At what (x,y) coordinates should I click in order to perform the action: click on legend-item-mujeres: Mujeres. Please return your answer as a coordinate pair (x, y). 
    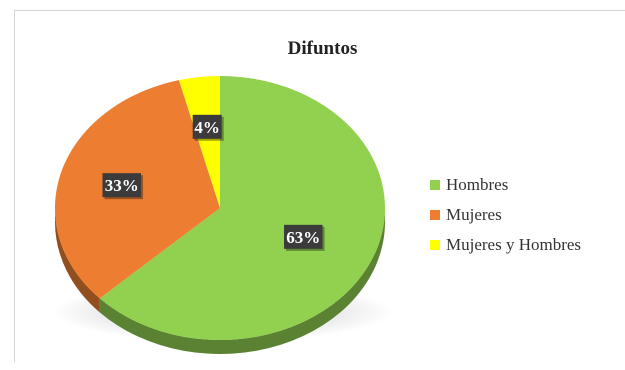
    Looking at the image, I should click on (505, 215).